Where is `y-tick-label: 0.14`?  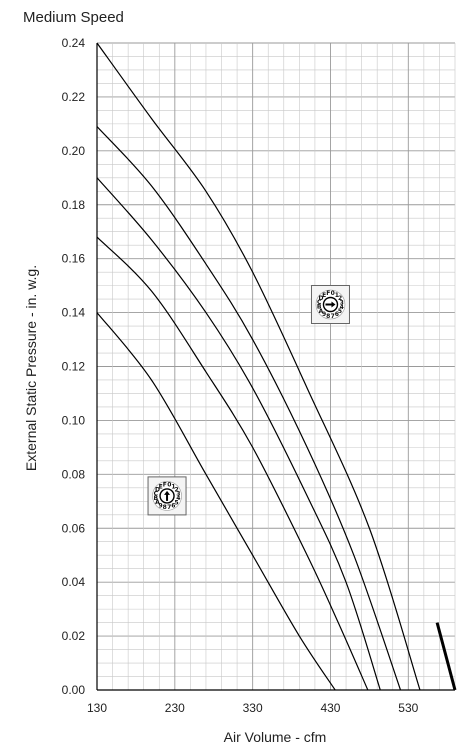 y-tick-label: 0.14 is located at coordinates (74, 313).